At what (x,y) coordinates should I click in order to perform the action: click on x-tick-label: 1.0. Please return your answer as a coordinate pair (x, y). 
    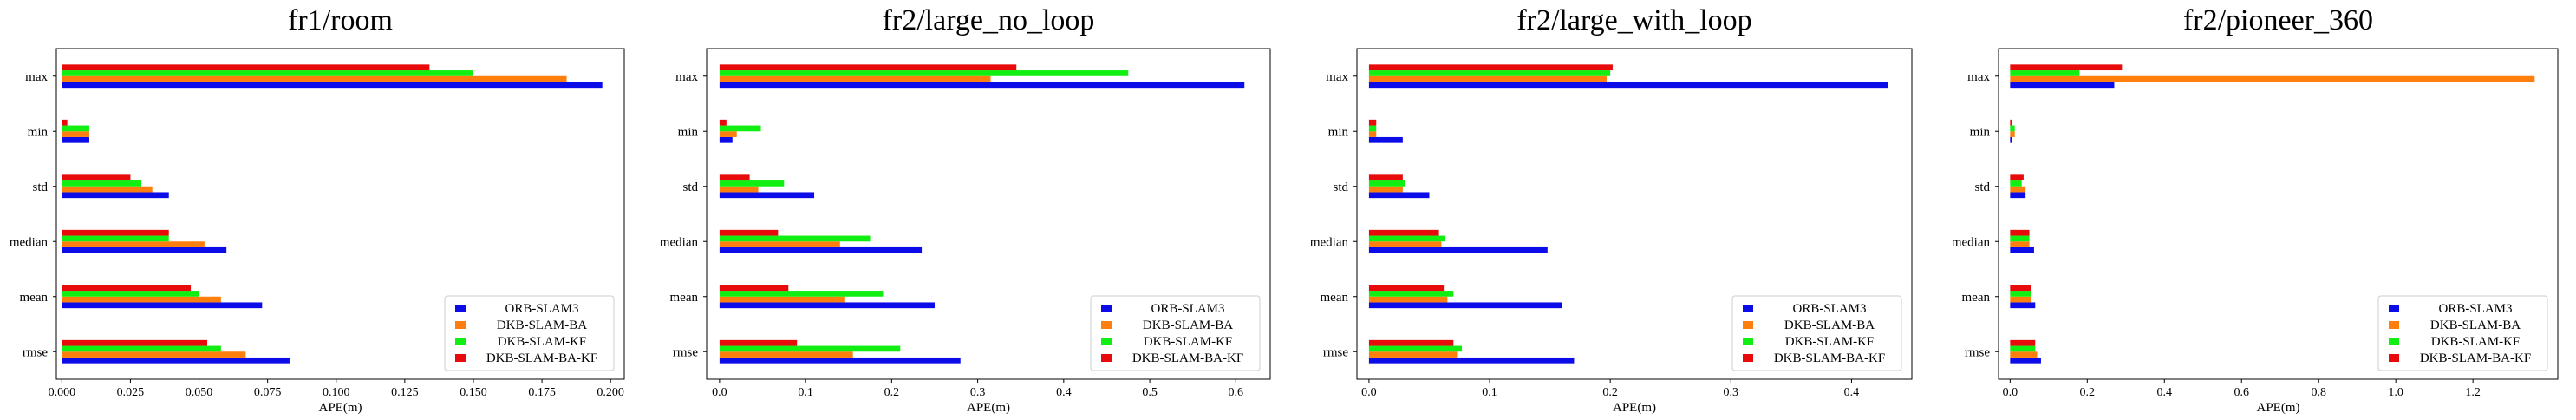
    Looking at the image, I should click on (2396, 392).